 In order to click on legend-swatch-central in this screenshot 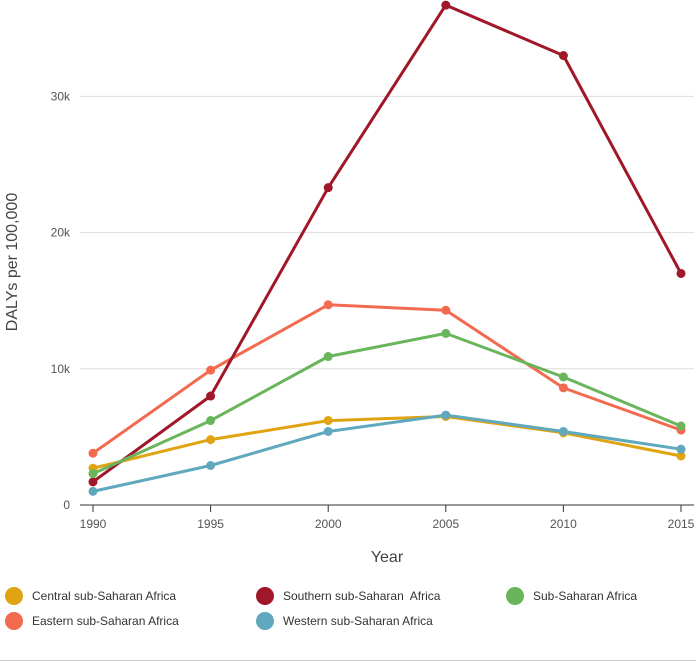, I will do `click(14, 596)`.